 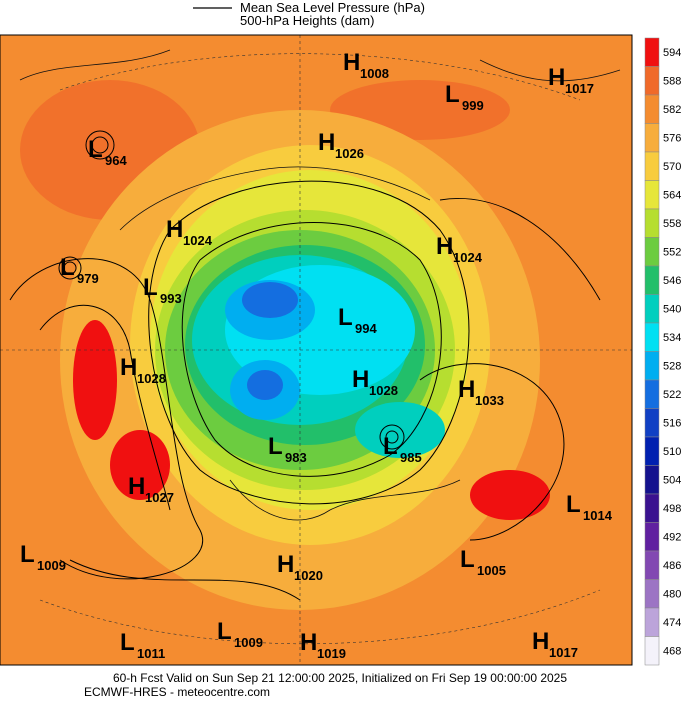 What do you see at coordinates (672, 167) in the screenshot?
I see `colorbar-label: 570` at bounding box center [672, 167].